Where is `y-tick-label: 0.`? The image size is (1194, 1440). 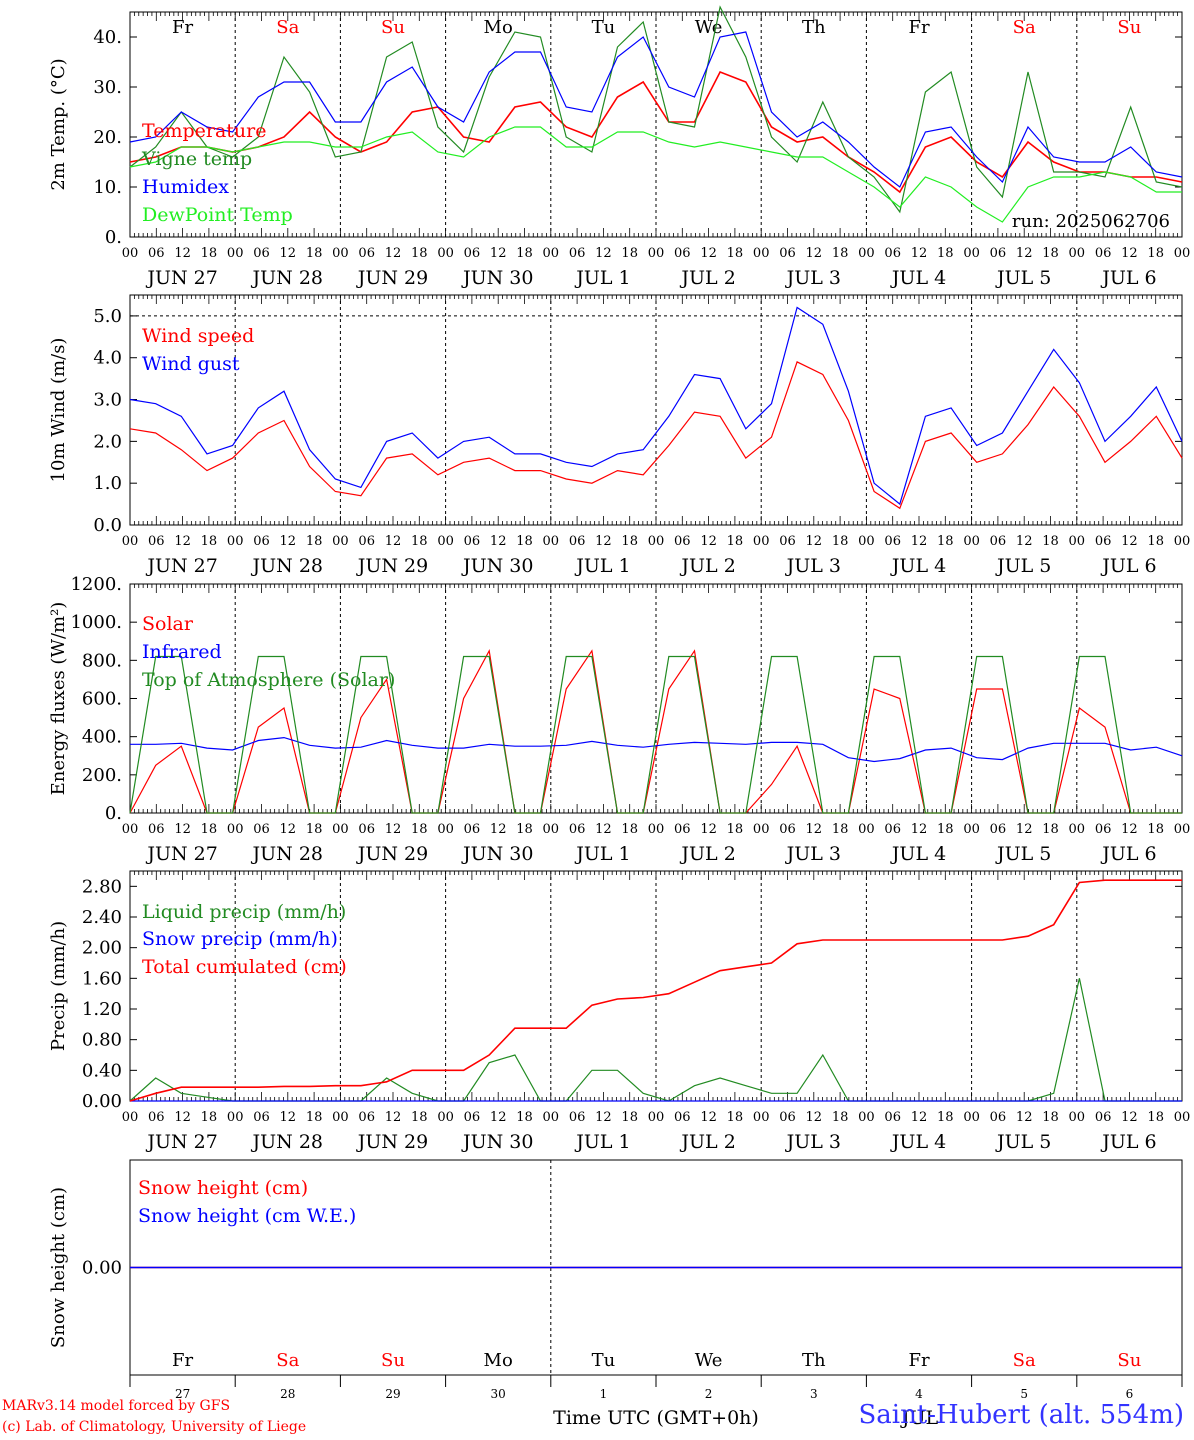 y-tick-label: 0. is located at coordinates (113, 237).